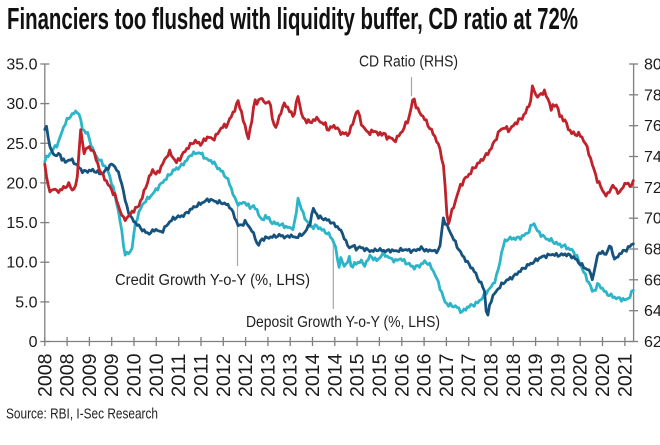 Image resolution: width=660 pixels, height=445 pixels. What do you see at coordinates (21, 183) in the screenshot?
I see `svg-text: 20.0` at bounding box center [21, 183].